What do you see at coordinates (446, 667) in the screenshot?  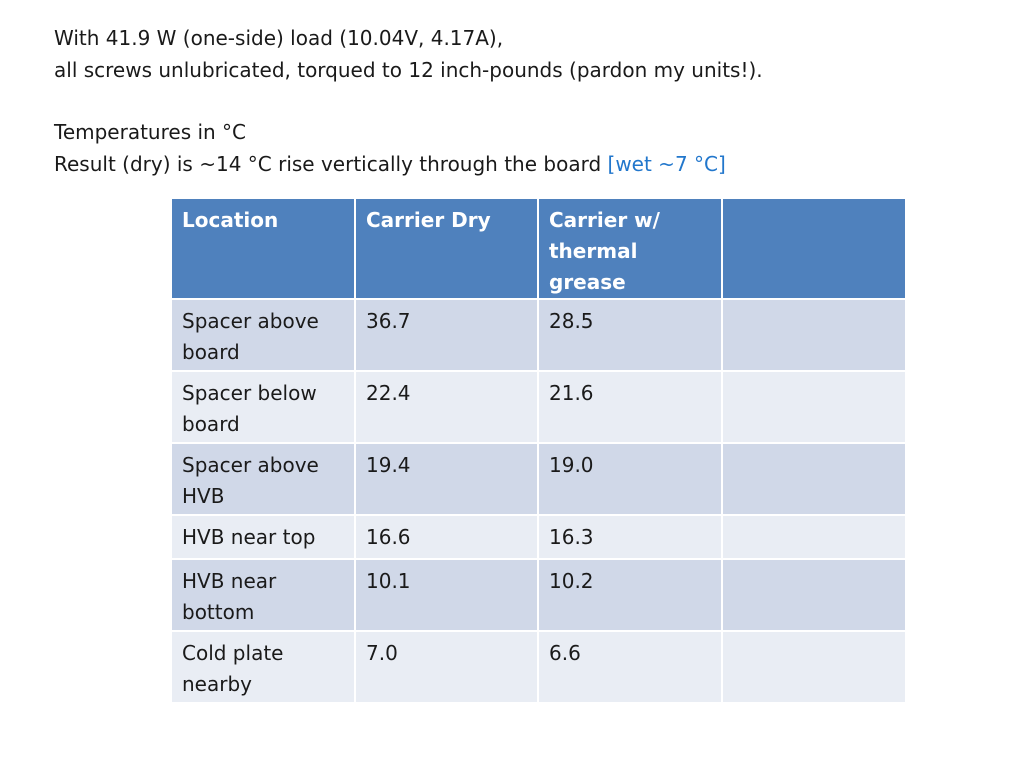 I see `cell-dry: 7.0` at bounding box center [446, 667].